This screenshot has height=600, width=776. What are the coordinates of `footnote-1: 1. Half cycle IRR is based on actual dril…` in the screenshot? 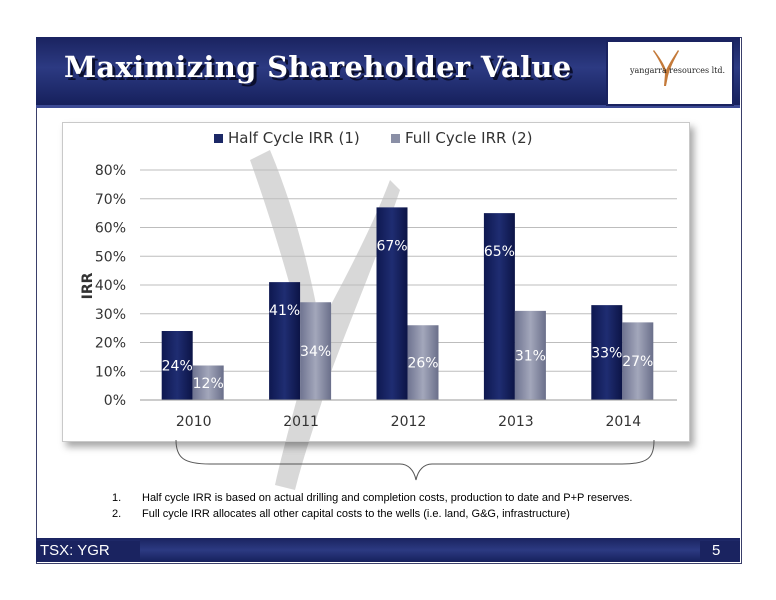 It's located at (372, 498).